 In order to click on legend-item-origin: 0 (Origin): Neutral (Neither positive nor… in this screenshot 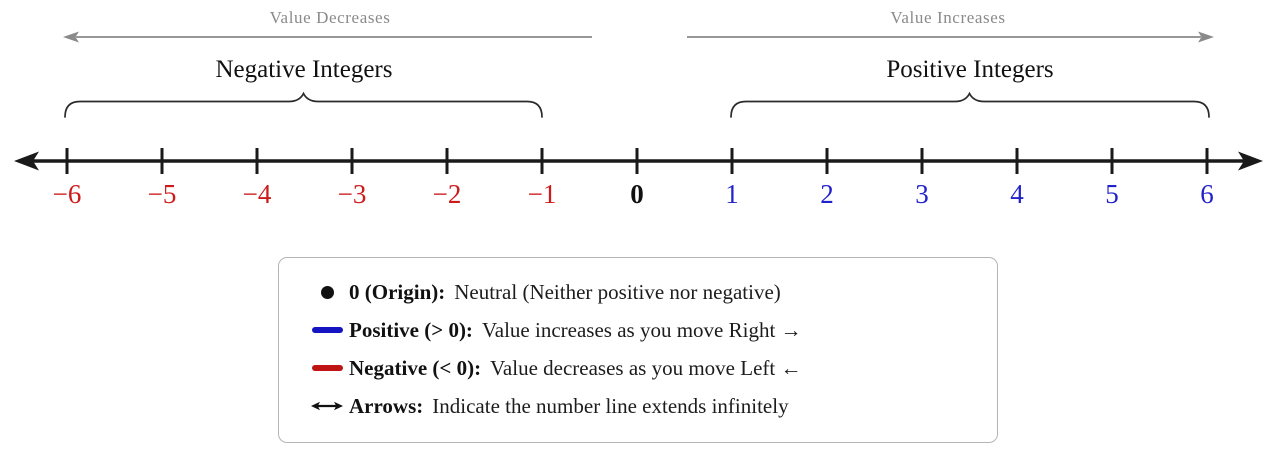, I will do `click(638, 292)`.